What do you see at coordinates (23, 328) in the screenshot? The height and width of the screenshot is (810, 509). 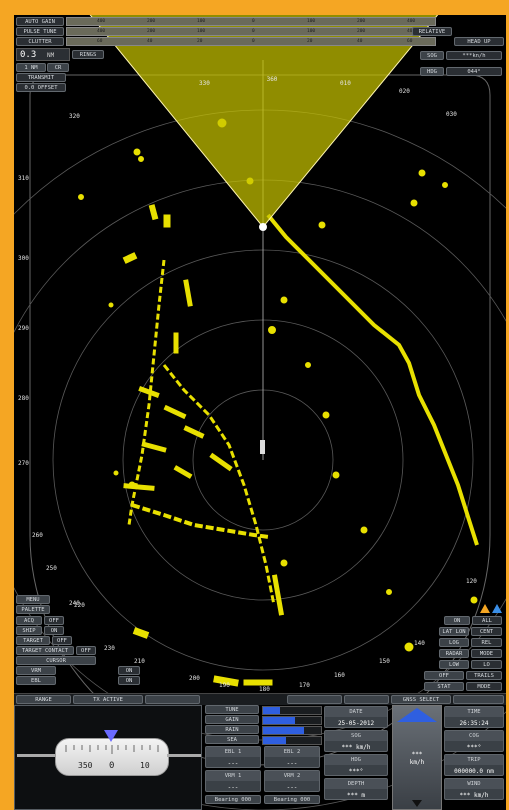 I see `bearing-label: 290` at bounding box center [23, 328].